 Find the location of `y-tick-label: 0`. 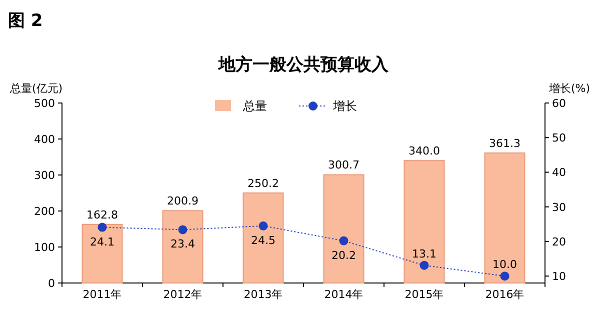

y-tick-label: 0 is located at coordinates (51, 283).